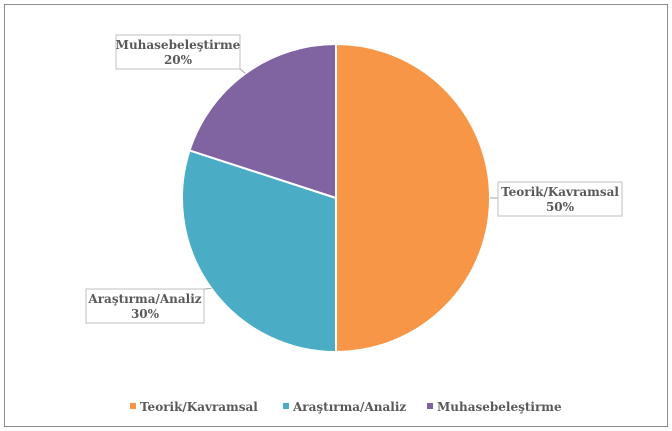  What do you see at coordinates (349, 407) in the screenshot?
I see `legend-label: Araştırma/Analiz` at bounding box center [349, 407].